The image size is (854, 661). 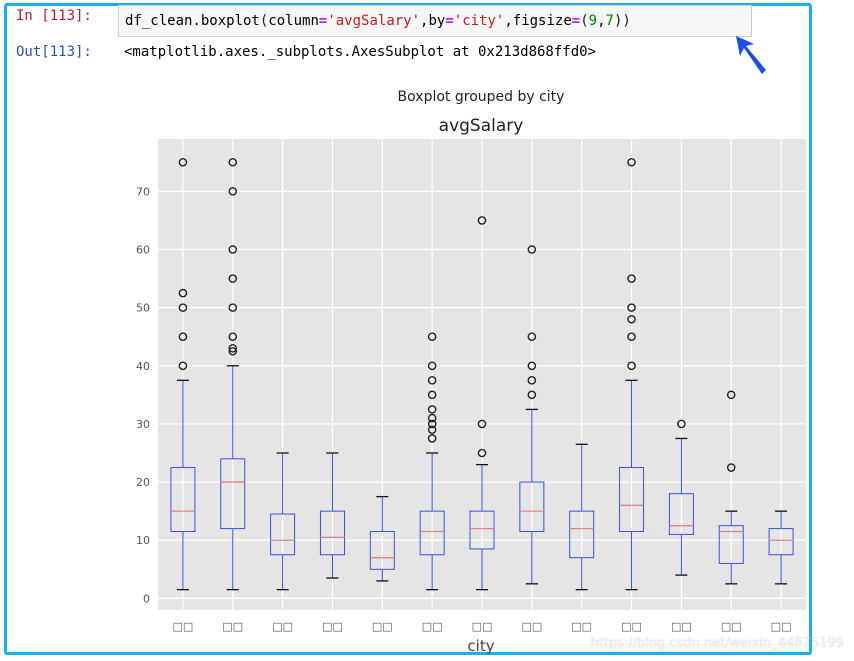 I want to click on x-axis-label: city, so click(x=480, y=646).